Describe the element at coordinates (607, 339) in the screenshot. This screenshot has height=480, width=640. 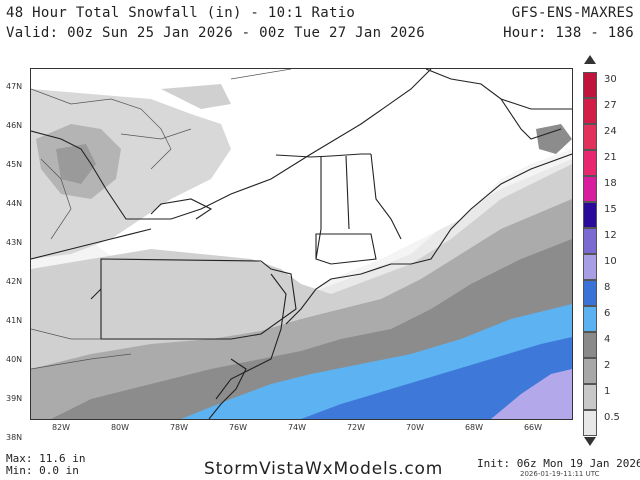
I see `scale-label: 4` at that location.